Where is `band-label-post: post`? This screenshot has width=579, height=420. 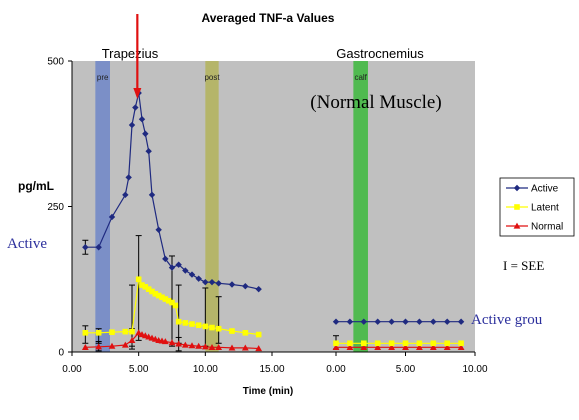
band-label-post: post is located at coordinates (212, 77).